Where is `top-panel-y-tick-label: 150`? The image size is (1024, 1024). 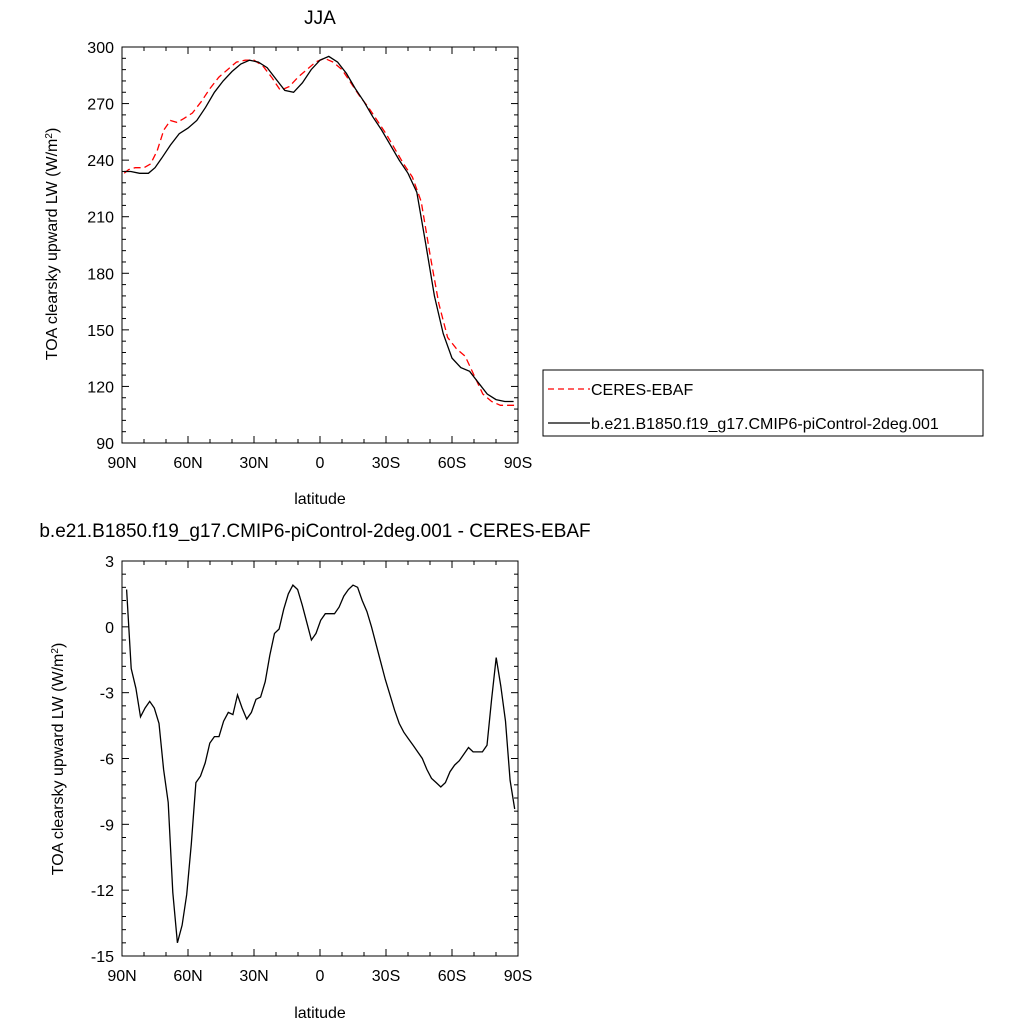 top-panel-y-tick-label: 150 is located at coordinates (100, 331).